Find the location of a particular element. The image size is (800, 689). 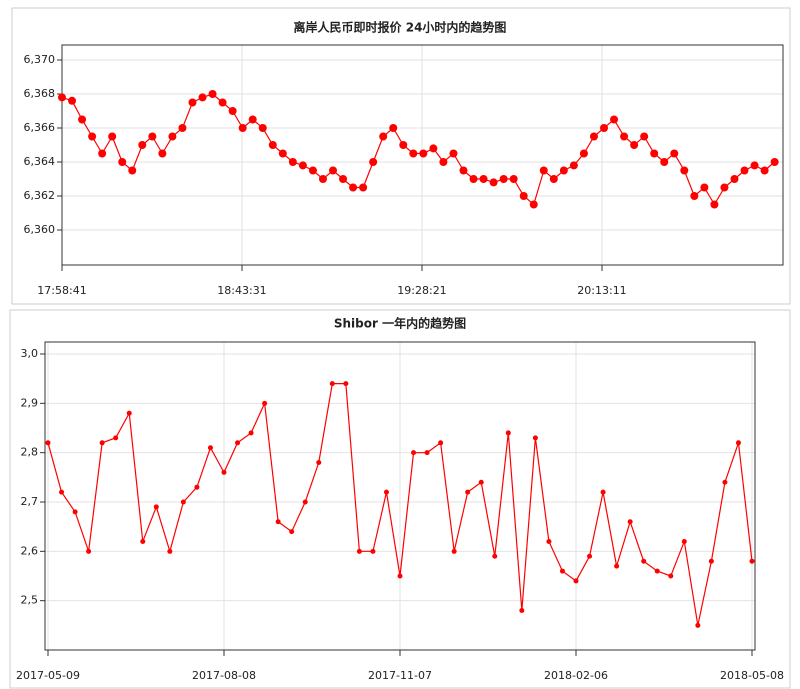

y-tick-label: 6,368 is located at coordinates (40, 93).